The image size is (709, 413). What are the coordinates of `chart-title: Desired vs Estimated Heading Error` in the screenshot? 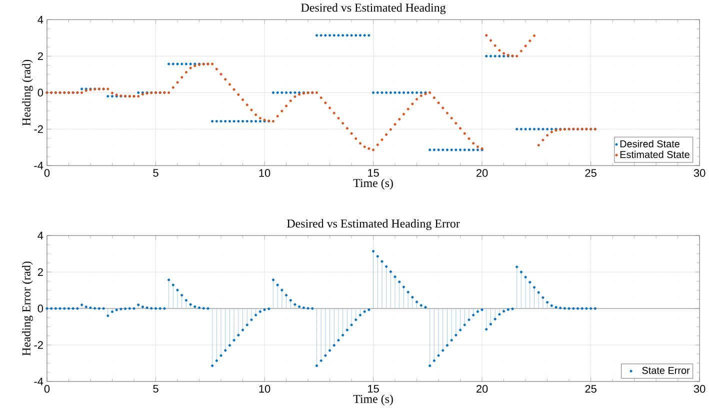 It's located at (373, 224).